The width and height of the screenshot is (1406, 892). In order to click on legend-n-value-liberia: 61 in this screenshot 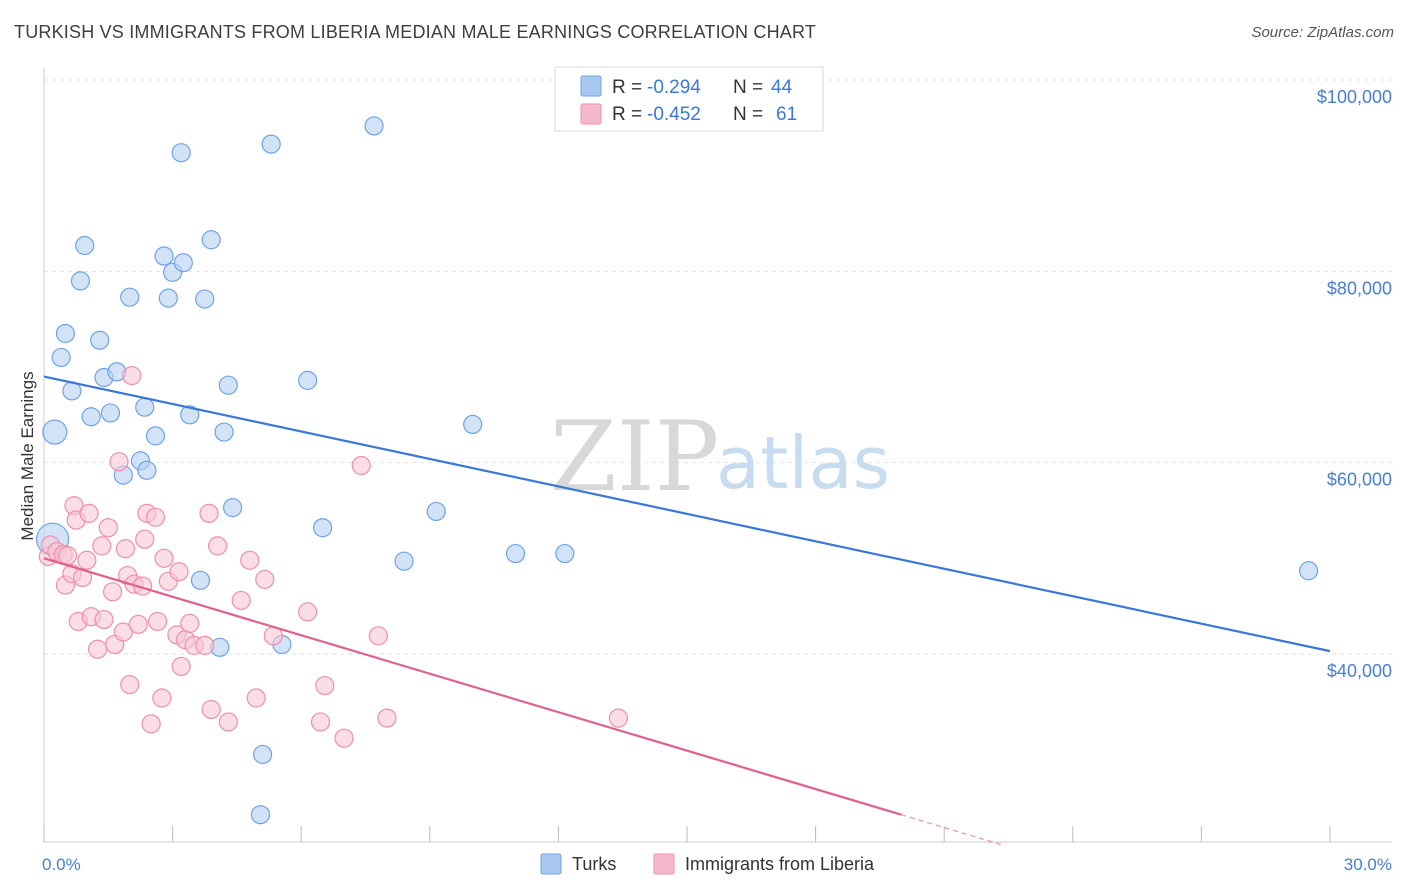, I will do `click(786, 114)`.